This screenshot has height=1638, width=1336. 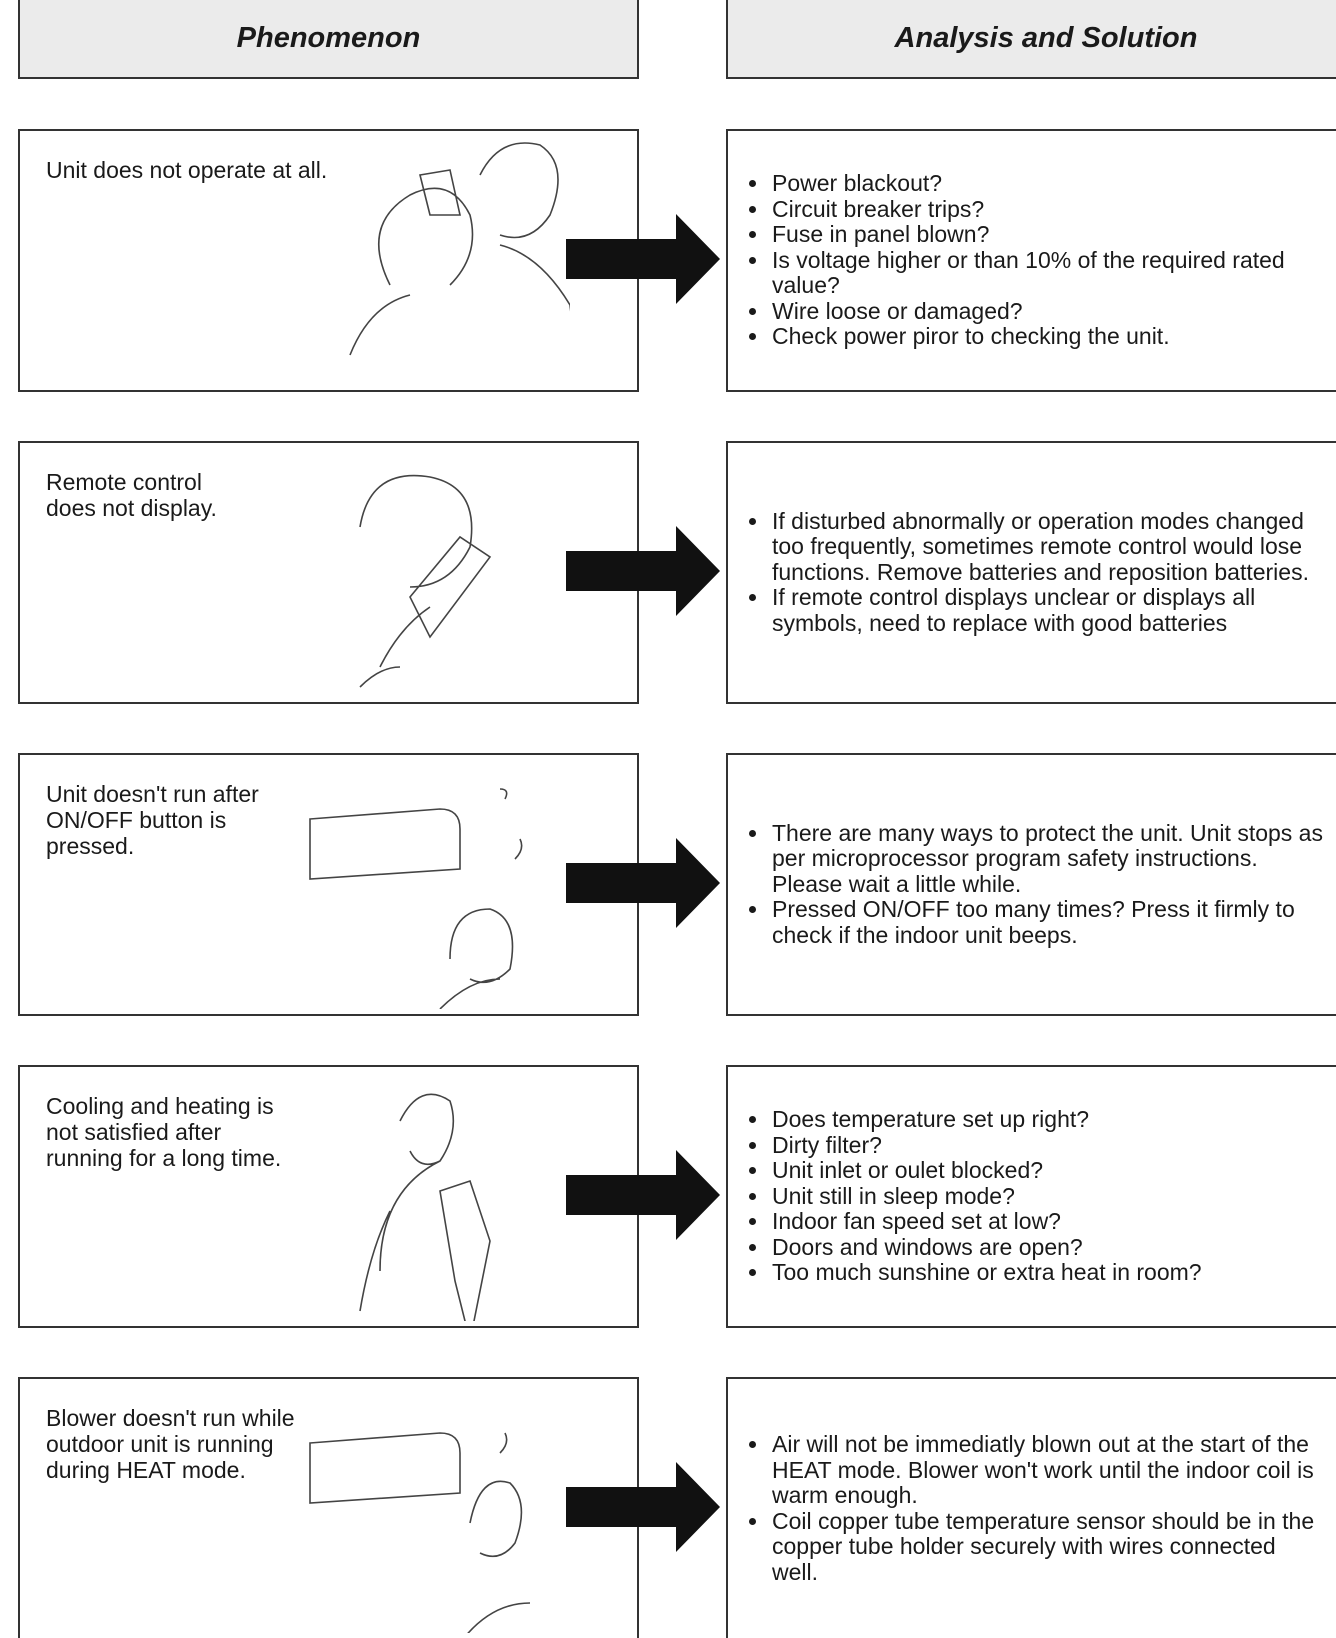 I want to click on phenomenon-line: Unit doesn't run after, so click(x=152, y=794).